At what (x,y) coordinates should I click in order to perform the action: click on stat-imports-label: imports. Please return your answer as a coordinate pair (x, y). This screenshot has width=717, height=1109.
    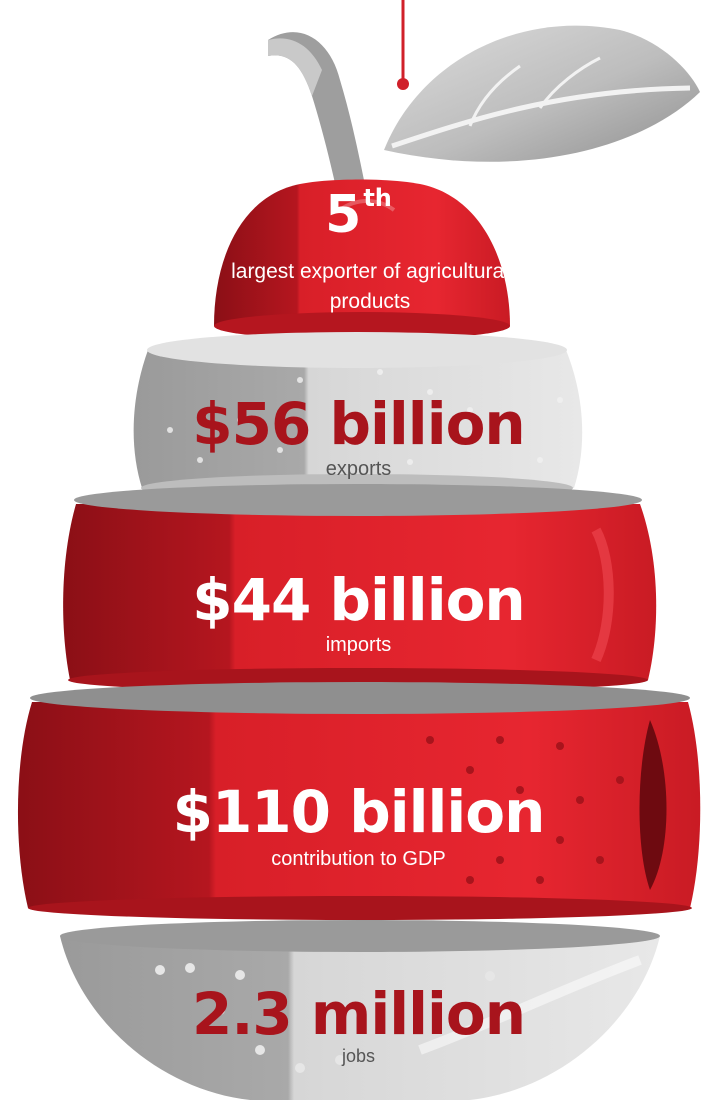
    Looking at the image, I should click on (358, 645).